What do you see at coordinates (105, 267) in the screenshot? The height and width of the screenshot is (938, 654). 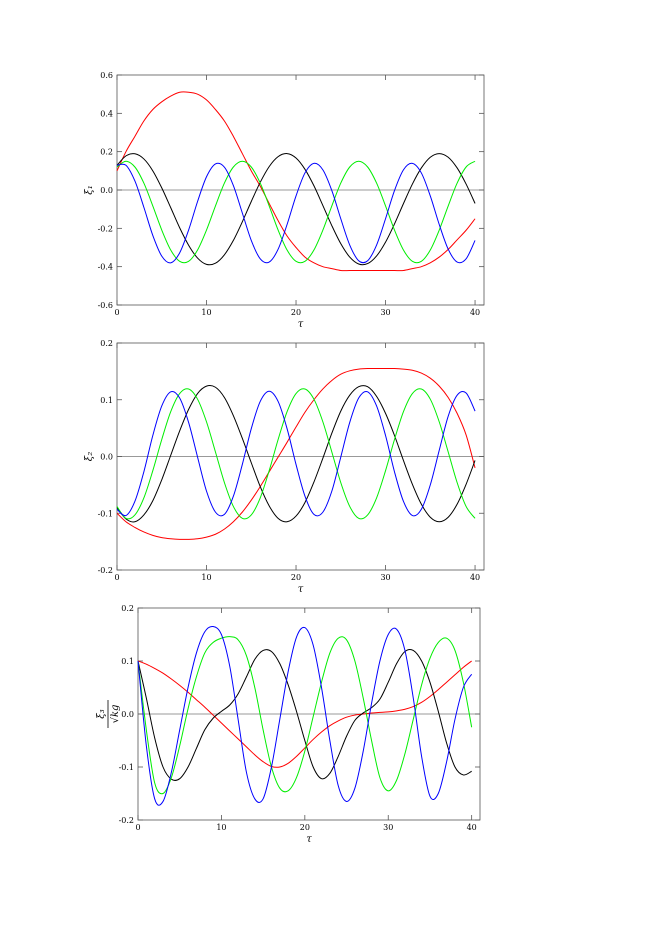 I see `y-tick-label: -0.4` at bounding box center [105, 267].